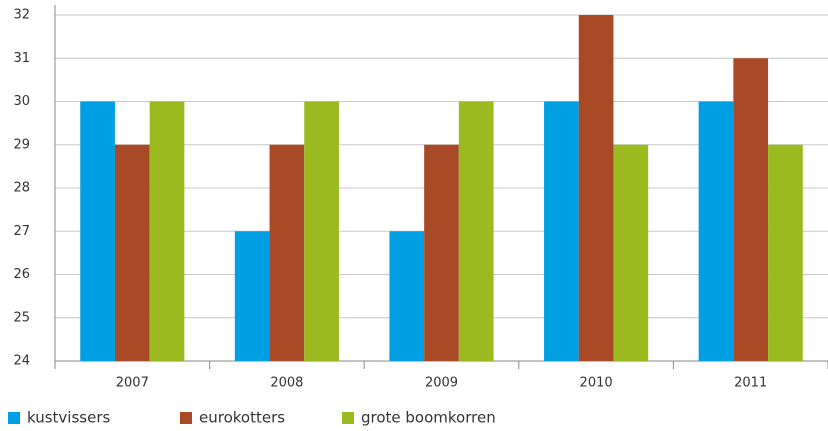 This screenshot has height=431, width=828. I want to click on x-tick-label: 2009, so click(441, 383).